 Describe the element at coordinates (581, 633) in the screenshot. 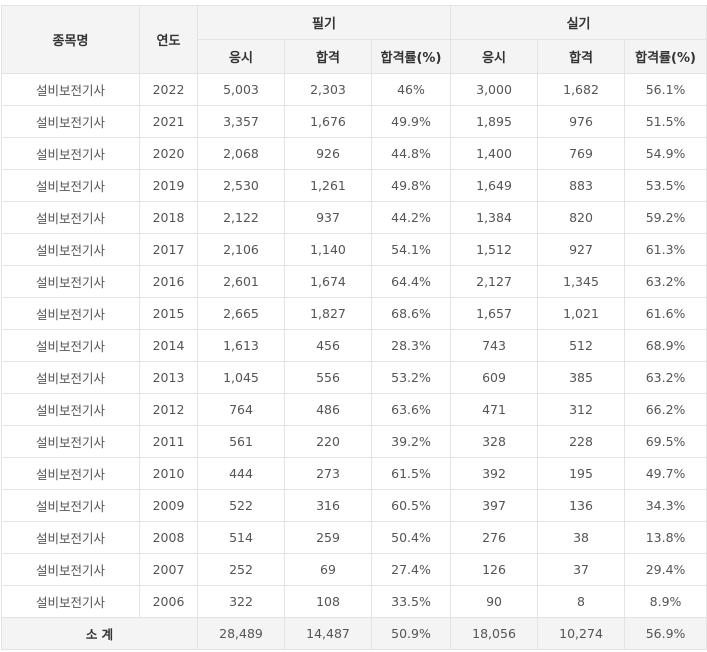

I see `total-practical-passed: 10,274` at that location.